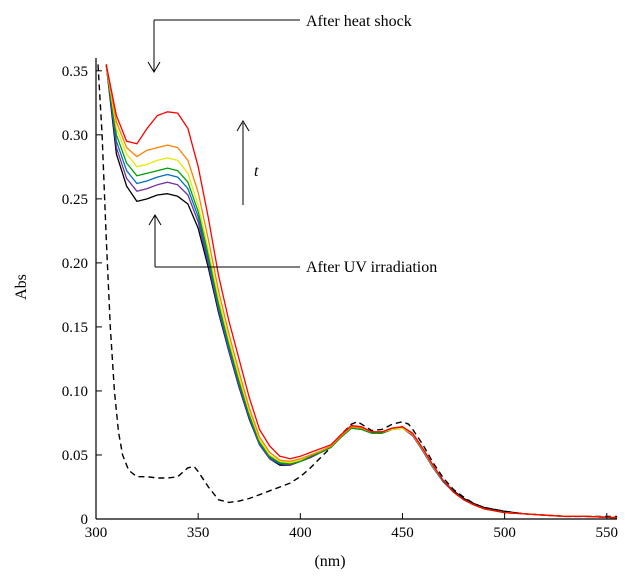 Image resolution: width=629 pixels, height=576 pixels. I want to click on uv-arrow-head, so click(155, 220).